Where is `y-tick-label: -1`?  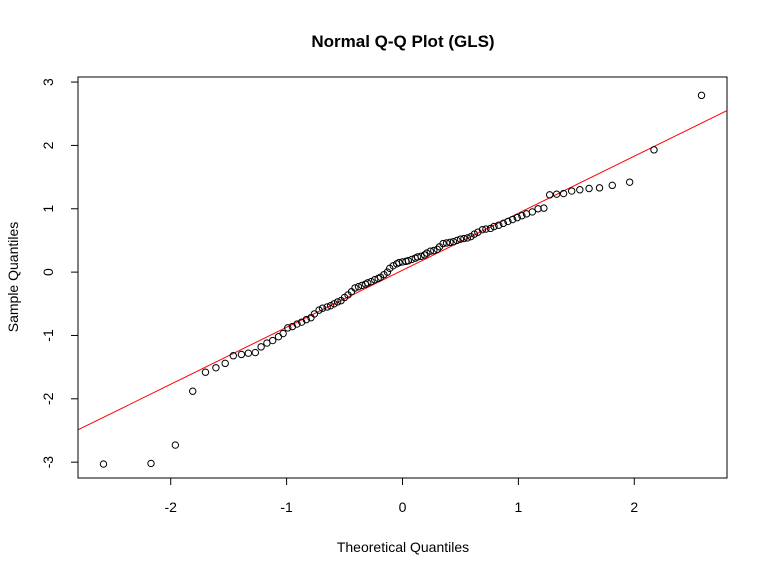 y-tick-label: -1 is located at coordinates (48, 335).